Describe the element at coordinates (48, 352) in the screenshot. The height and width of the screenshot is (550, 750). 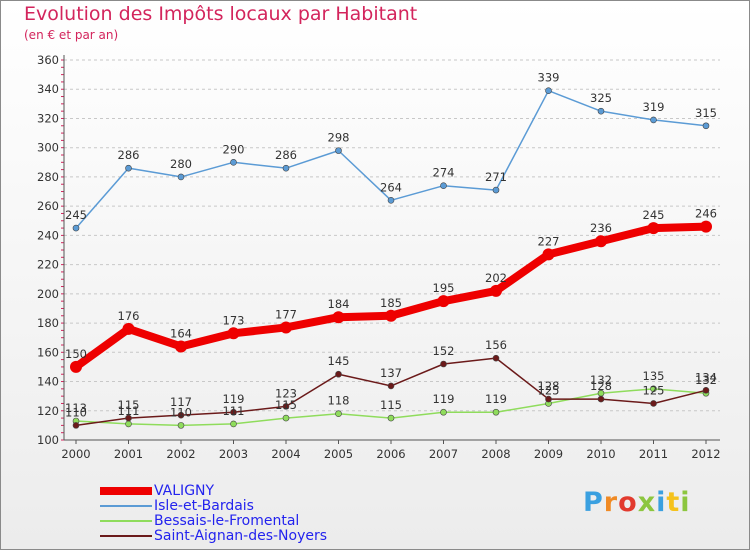
I see `y-tick-label: 160` at that location.